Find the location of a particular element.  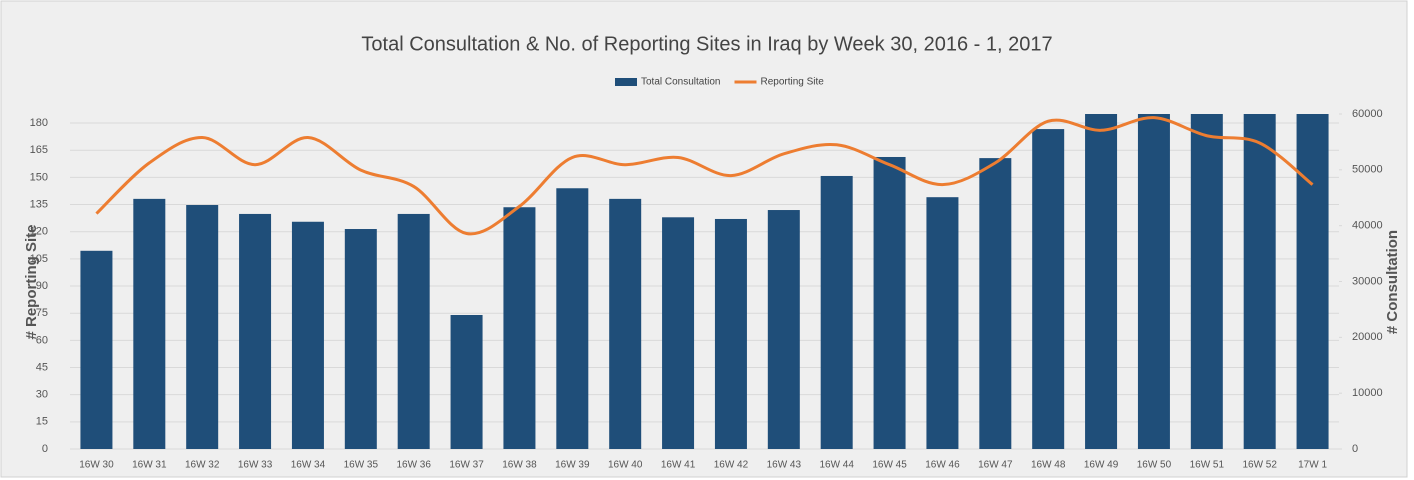

x-tick-label: 16W 41 is located at coordinates (678, 465).